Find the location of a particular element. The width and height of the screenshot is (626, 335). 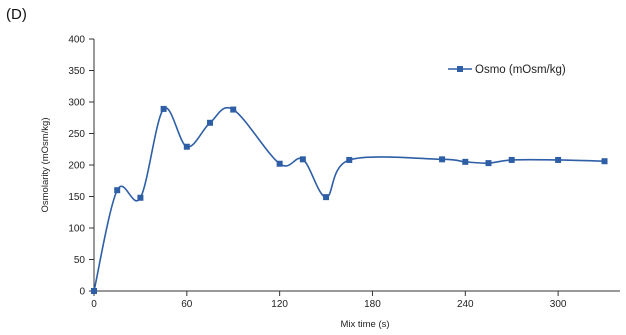

x-tick-label: 240 is located at coordinates (465, 304).